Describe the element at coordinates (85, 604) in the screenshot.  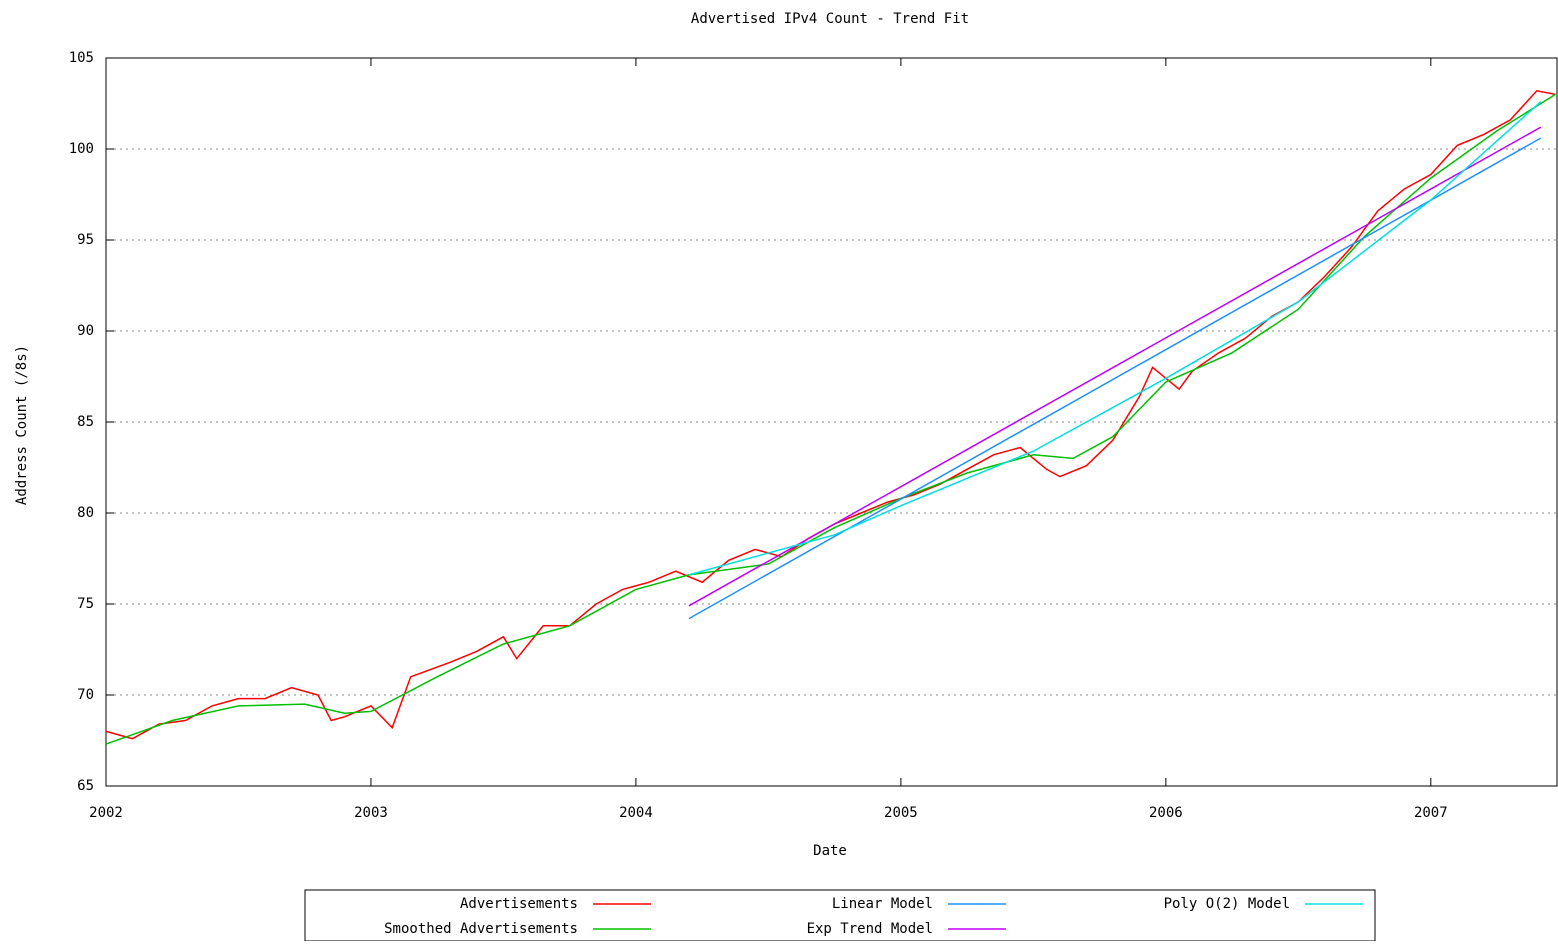
I see `y-tick-label: 75` at that location.